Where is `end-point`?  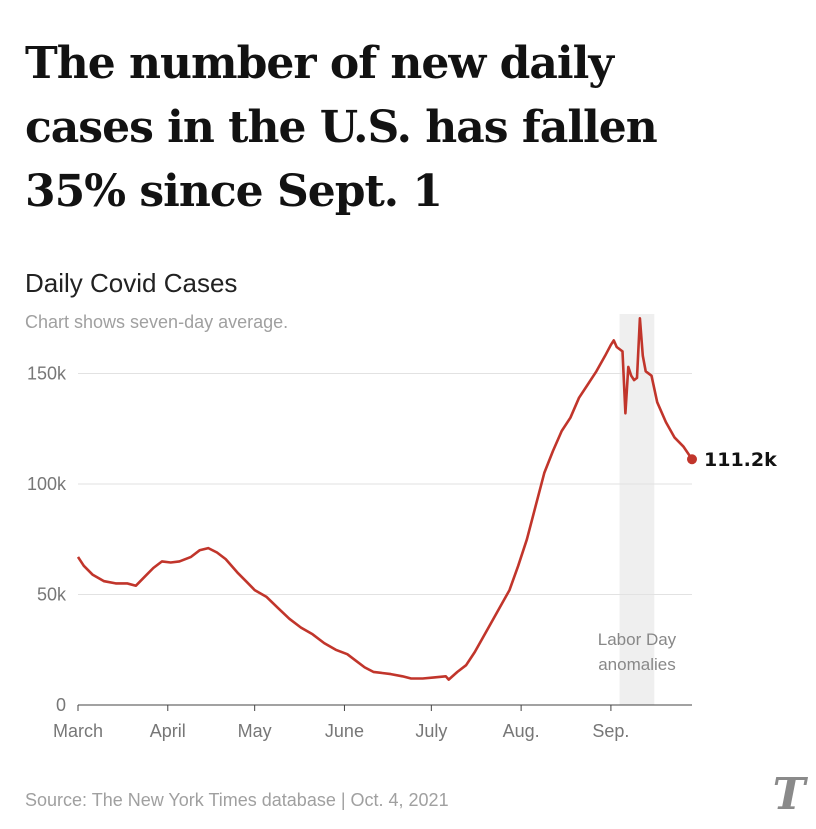 end-point is located at coordinates (692, 459).